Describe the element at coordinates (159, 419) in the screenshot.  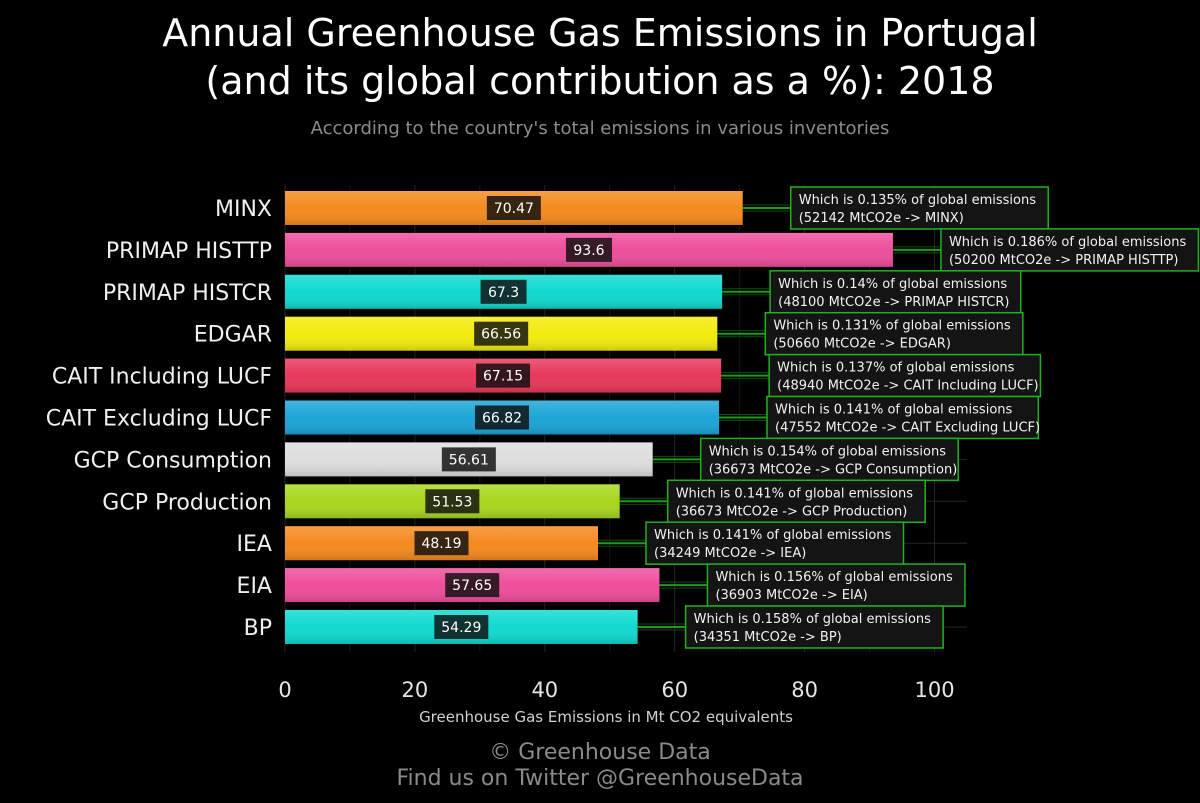
I see `y-category-label: CAIT Excluding LUCF` at that location.